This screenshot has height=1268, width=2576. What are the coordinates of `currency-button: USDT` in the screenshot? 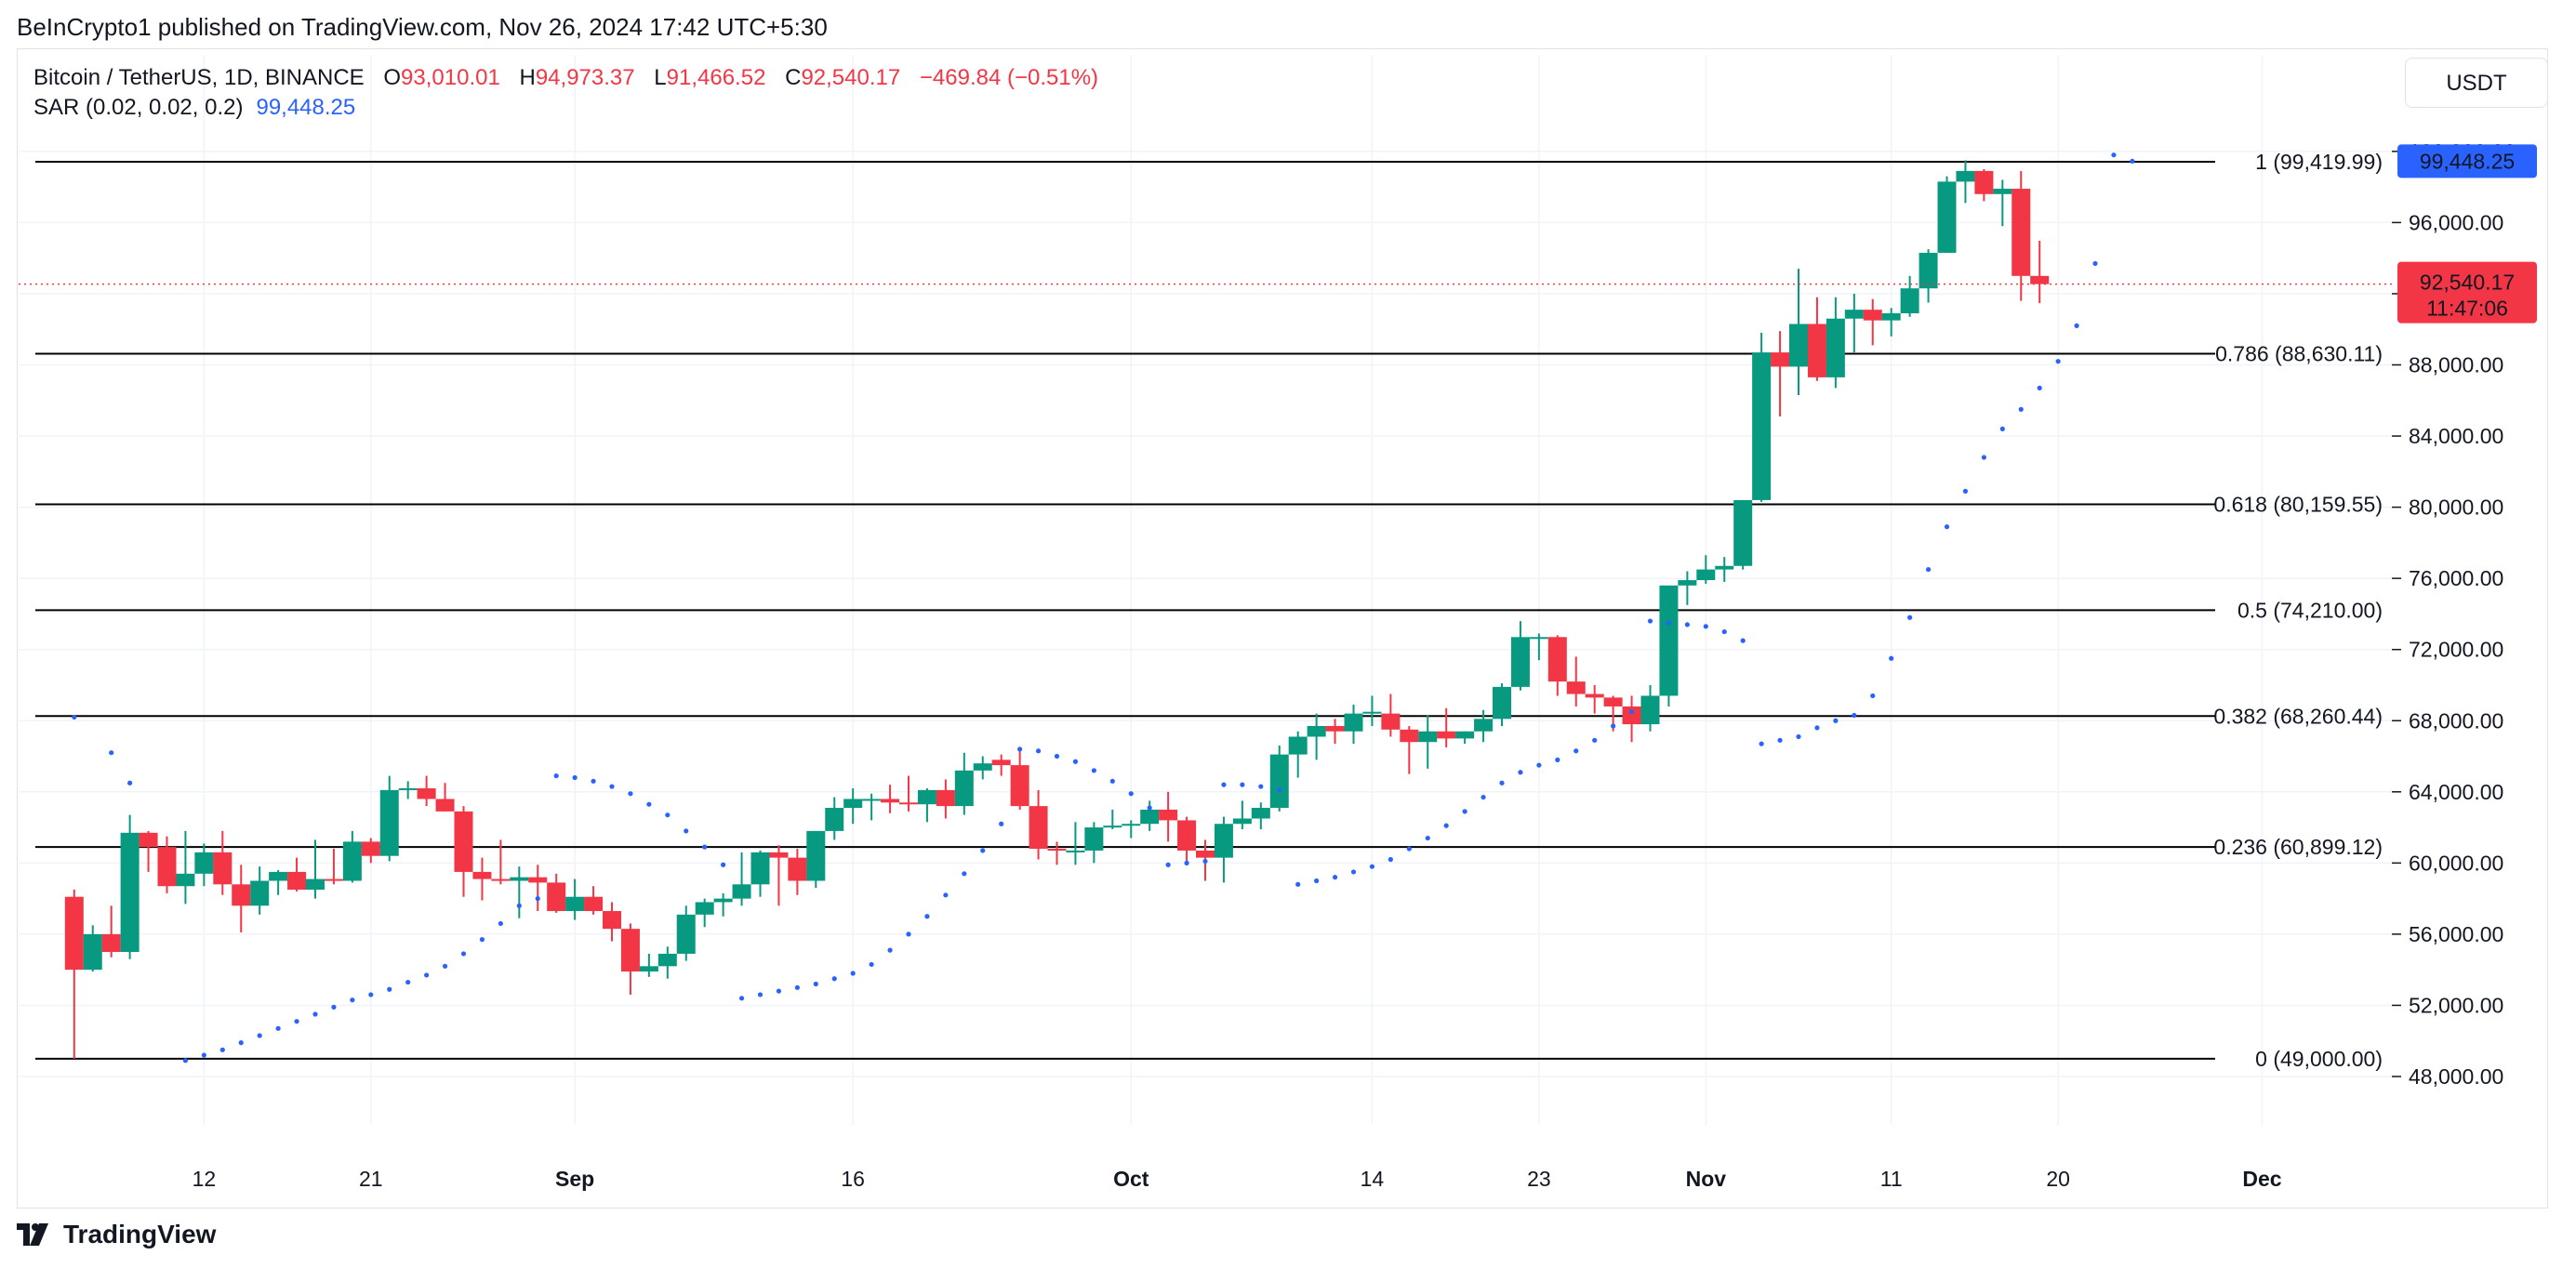 It's located at (2476, 83).